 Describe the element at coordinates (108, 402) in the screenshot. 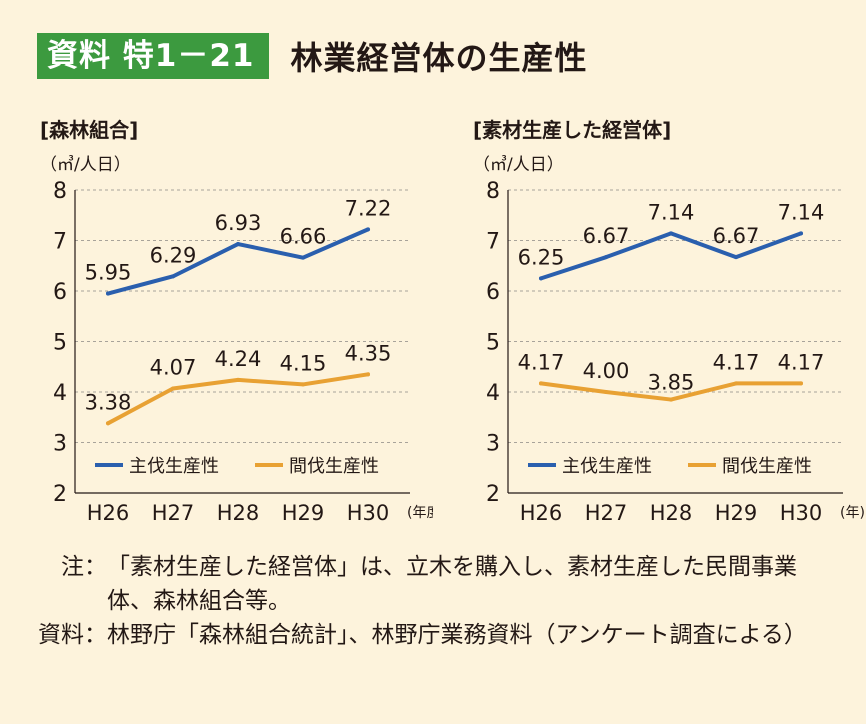

I see `data-label: 3.38` at that location.